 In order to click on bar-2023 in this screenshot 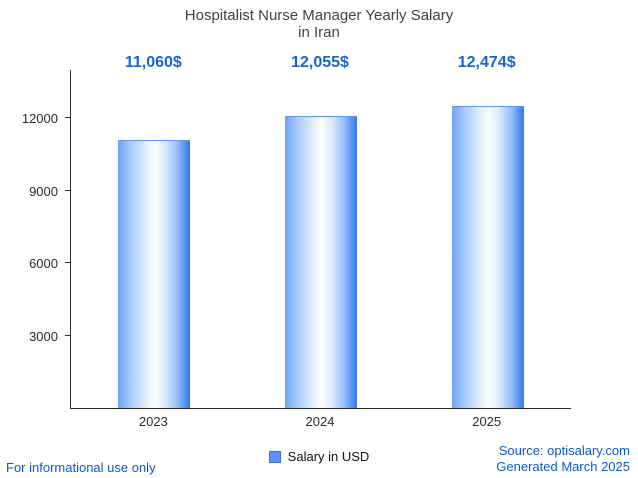, I will do `click(154, 274)`.